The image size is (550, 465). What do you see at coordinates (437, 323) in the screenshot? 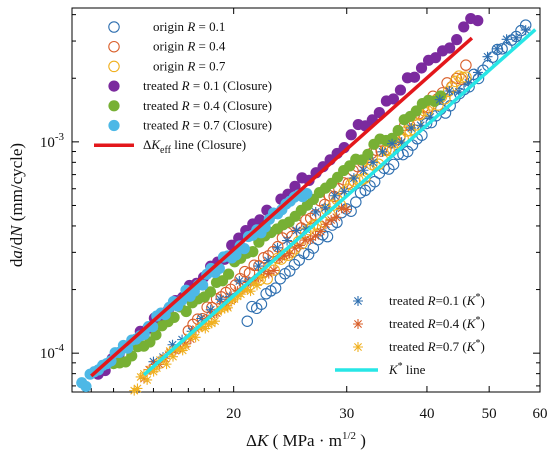
I see `legend-label: treated R=0.4 (K*)` at bounding box center [437, 323].